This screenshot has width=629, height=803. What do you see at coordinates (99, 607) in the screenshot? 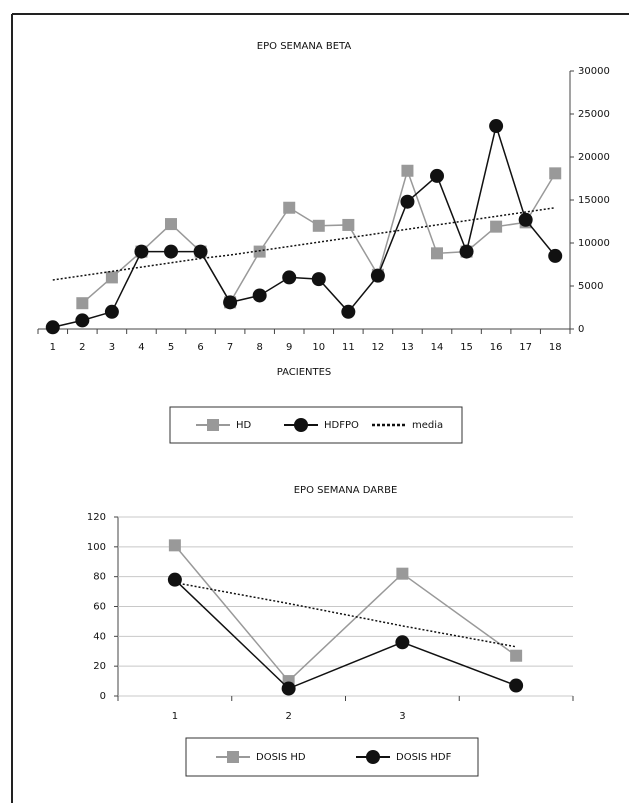
I see `y-tick-label: 60` at bounding box center [99, 607].